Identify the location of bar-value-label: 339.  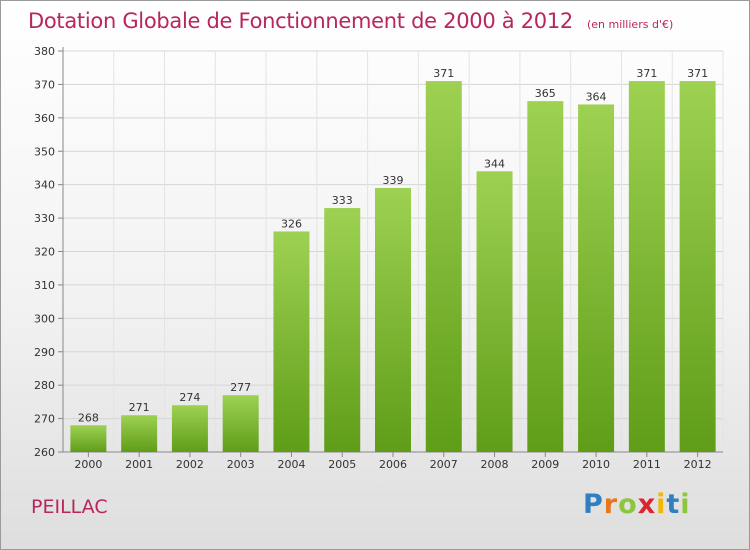
(393, 180).